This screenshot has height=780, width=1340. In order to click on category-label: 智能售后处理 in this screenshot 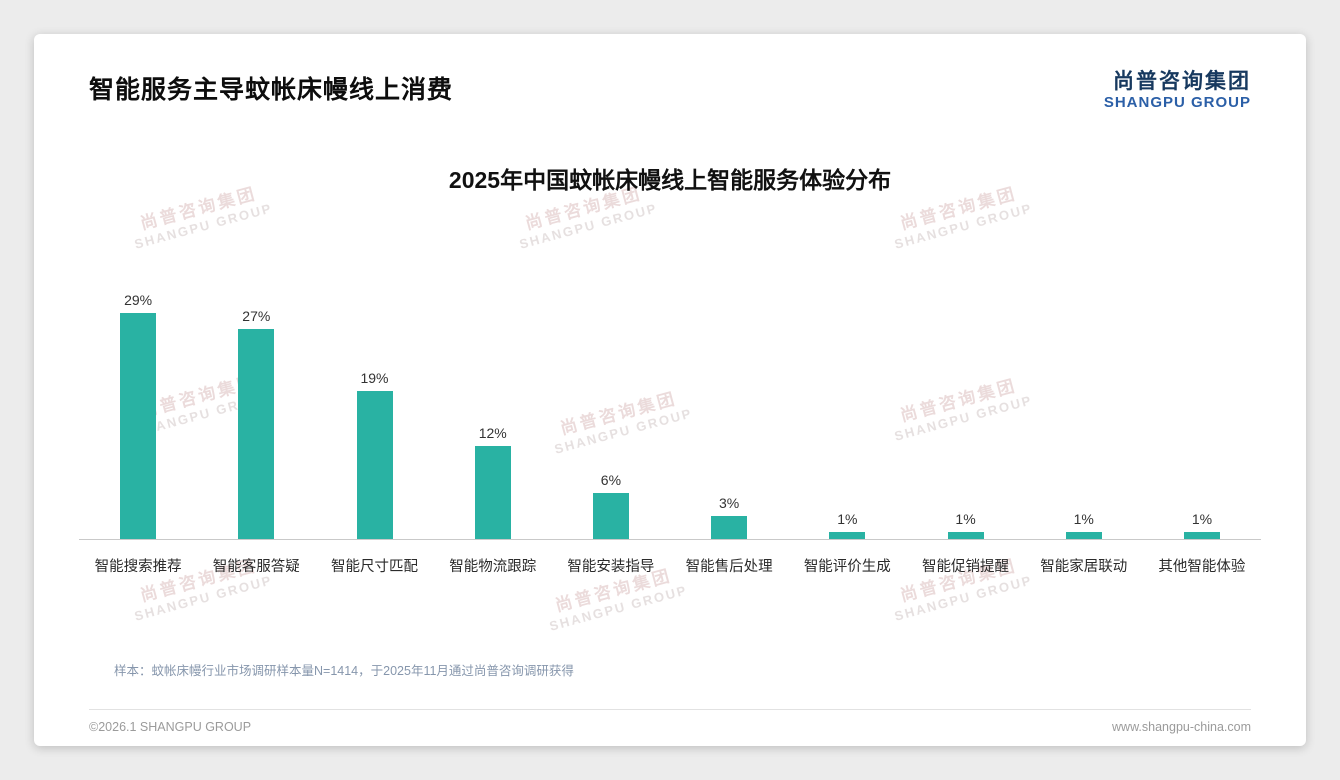, I will do `click(729, 567)`.